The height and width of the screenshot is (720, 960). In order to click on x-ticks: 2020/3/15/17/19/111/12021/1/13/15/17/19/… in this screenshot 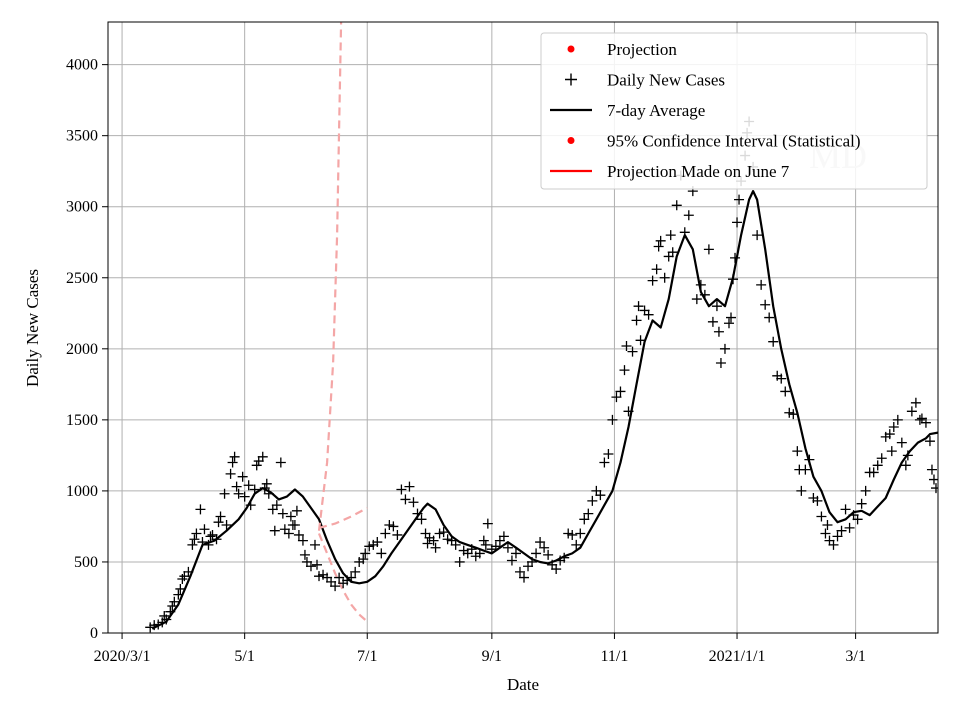, I will do `click(480, 649)`.